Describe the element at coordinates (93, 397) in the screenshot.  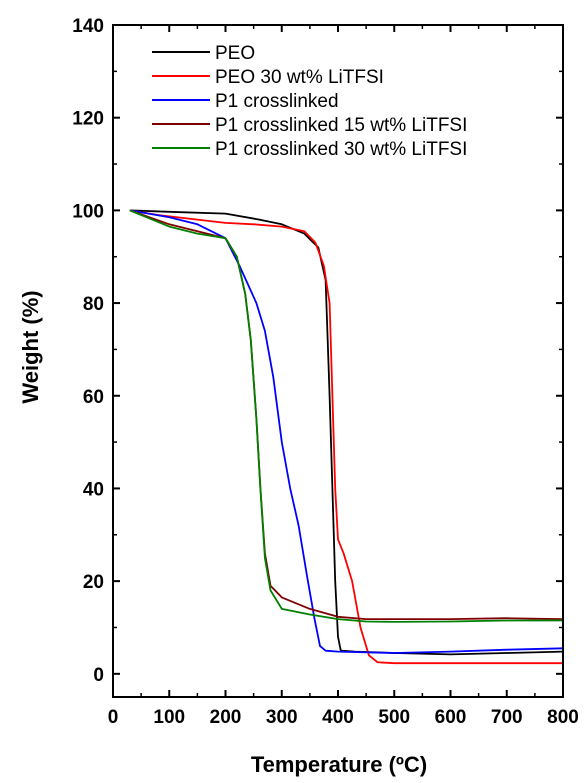
I see `y-tick-label: 60` at that location.